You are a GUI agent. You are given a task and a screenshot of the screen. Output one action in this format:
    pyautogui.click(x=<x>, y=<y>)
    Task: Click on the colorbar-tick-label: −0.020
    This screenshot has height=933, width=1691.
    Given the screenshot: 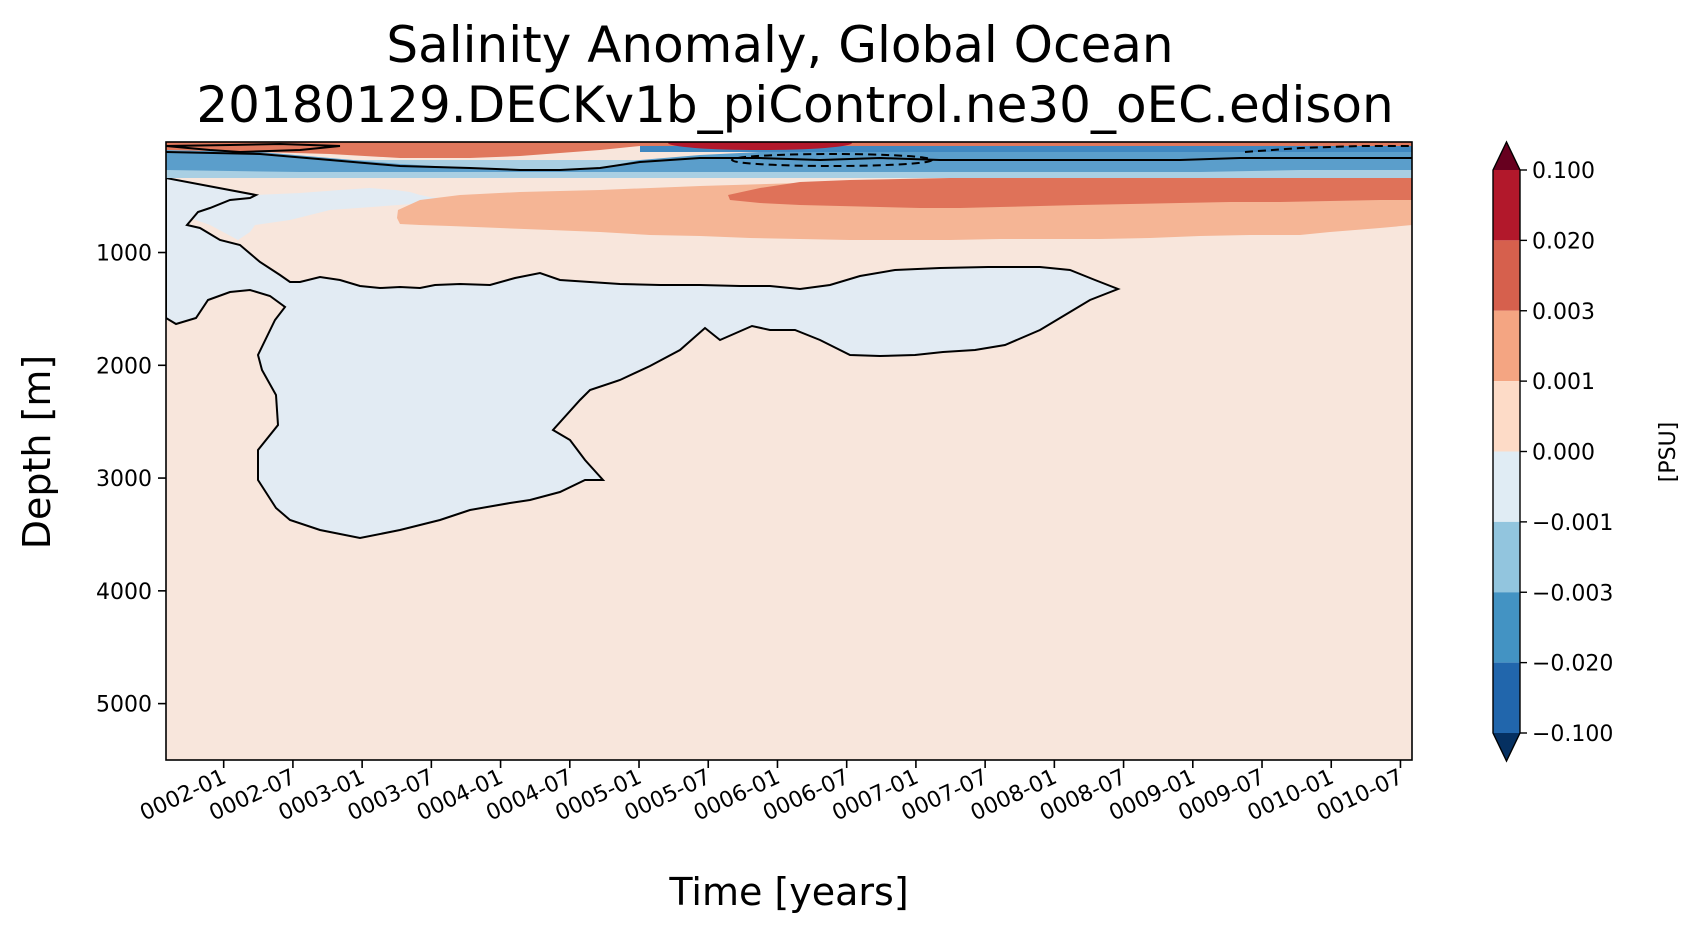 What is the action you would take?
    pyautogui.click(x=1572, y=664)
    